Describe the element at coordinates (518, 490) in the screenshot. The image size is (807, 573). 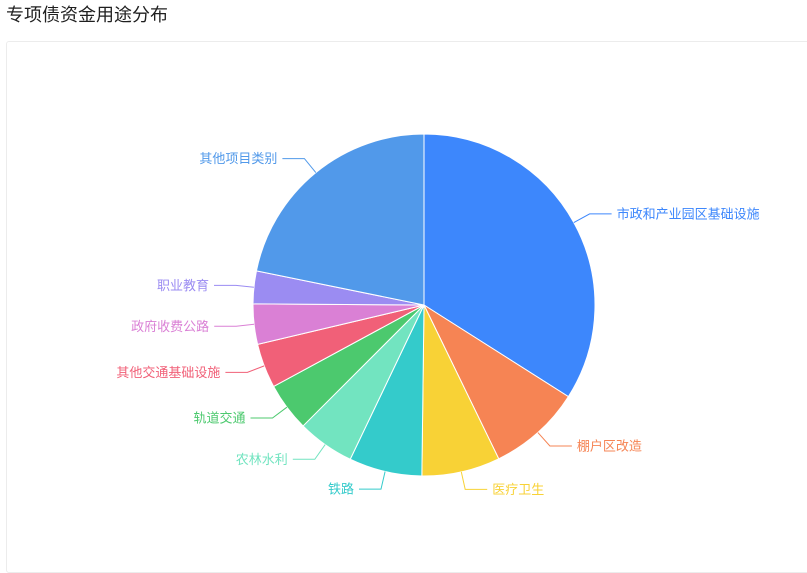
I see `slice-label: 医疗卫生` at that location.